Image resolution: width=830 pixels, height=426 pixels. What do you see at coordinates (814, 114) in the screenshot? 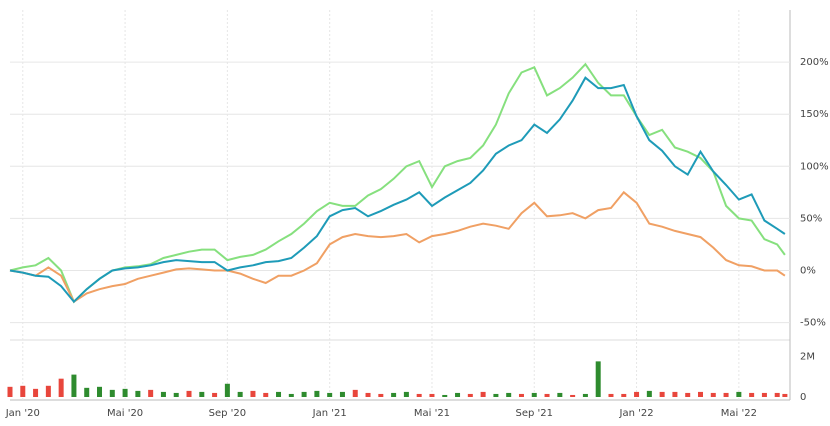
I see `y-tick-label: 150%` at bounding box center [814, 114].